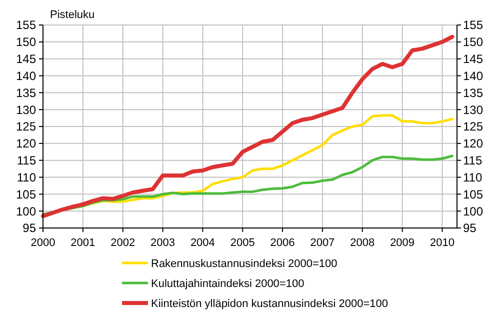 The width and height of the screenshot is (492, 320). Describe the element at coordinates (473, 42) in the screenshot. I see `y2-tick-label: 150` at that location.